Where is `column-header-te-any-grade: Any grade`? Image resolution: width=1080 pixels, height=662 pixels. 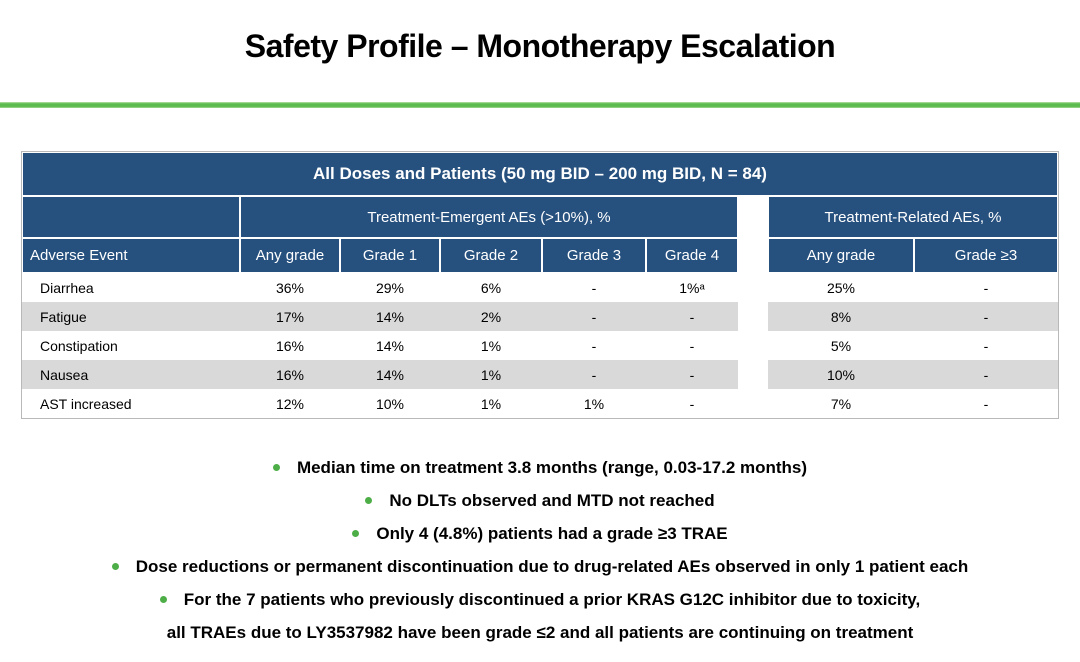
column-header-te-any-grade: Any grade is located at coordinates (290, 255).